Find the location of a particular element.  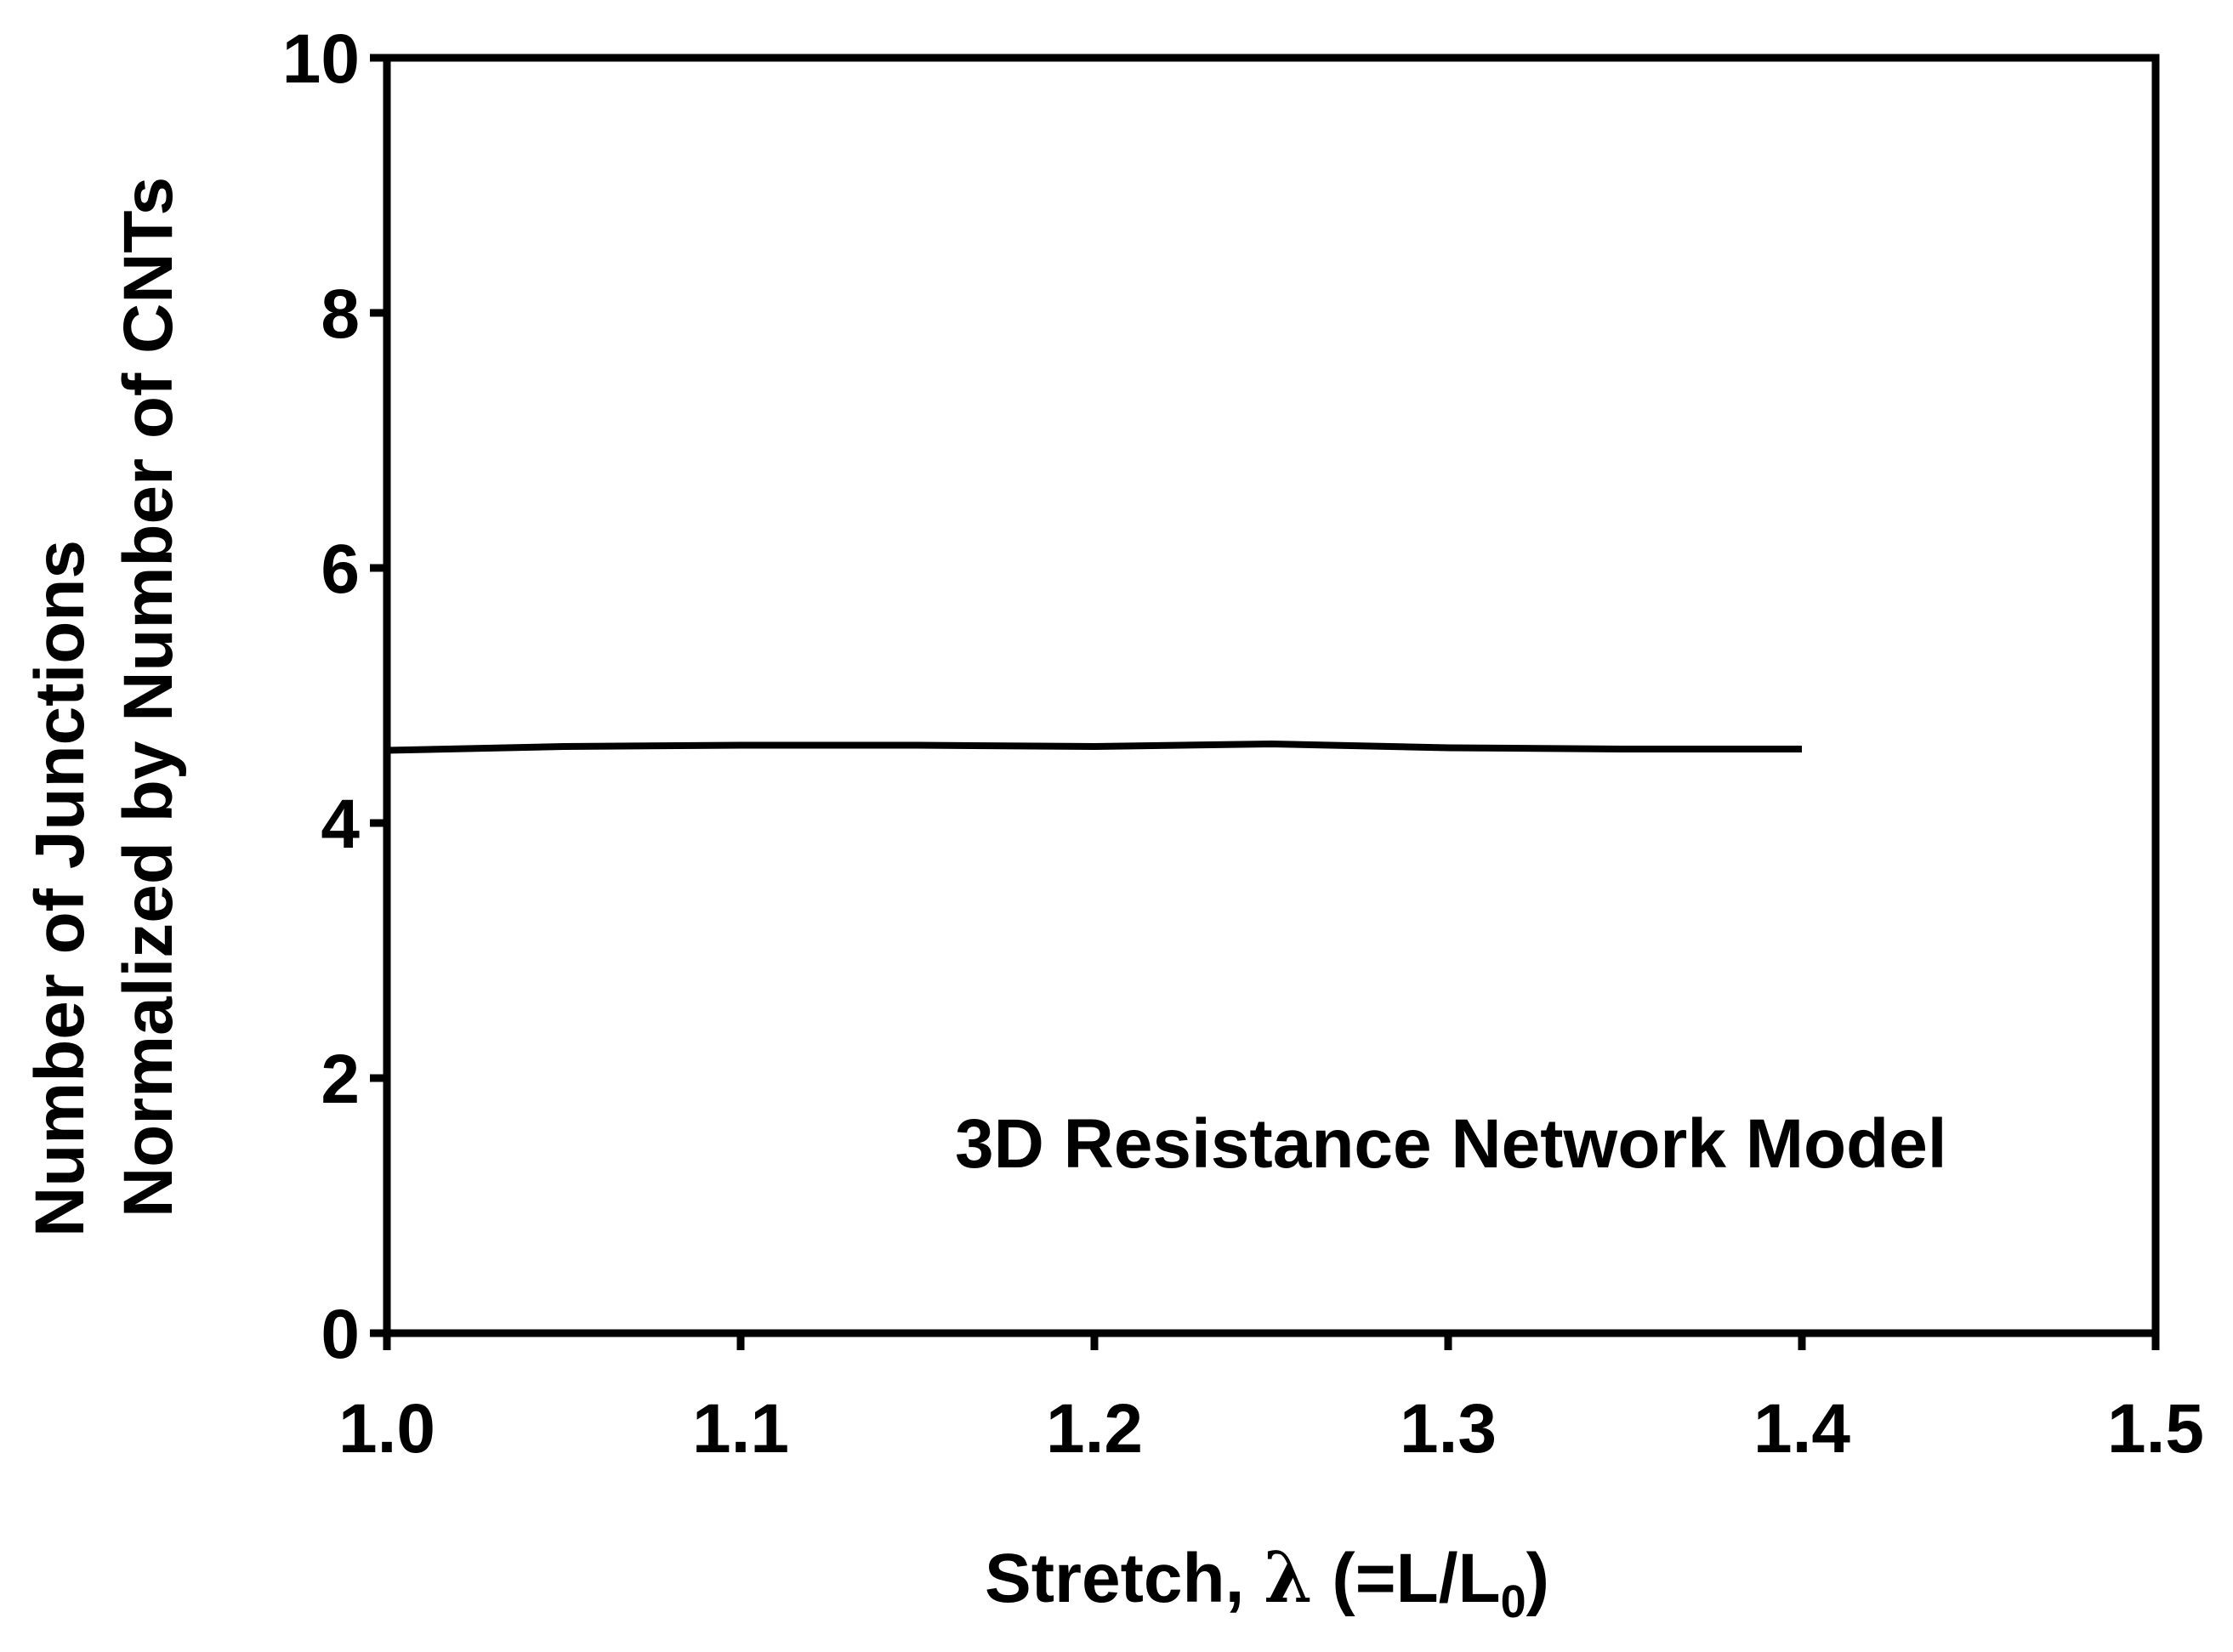

x-axis-label-suffix: ) is located at coordinates (1538, 1578).